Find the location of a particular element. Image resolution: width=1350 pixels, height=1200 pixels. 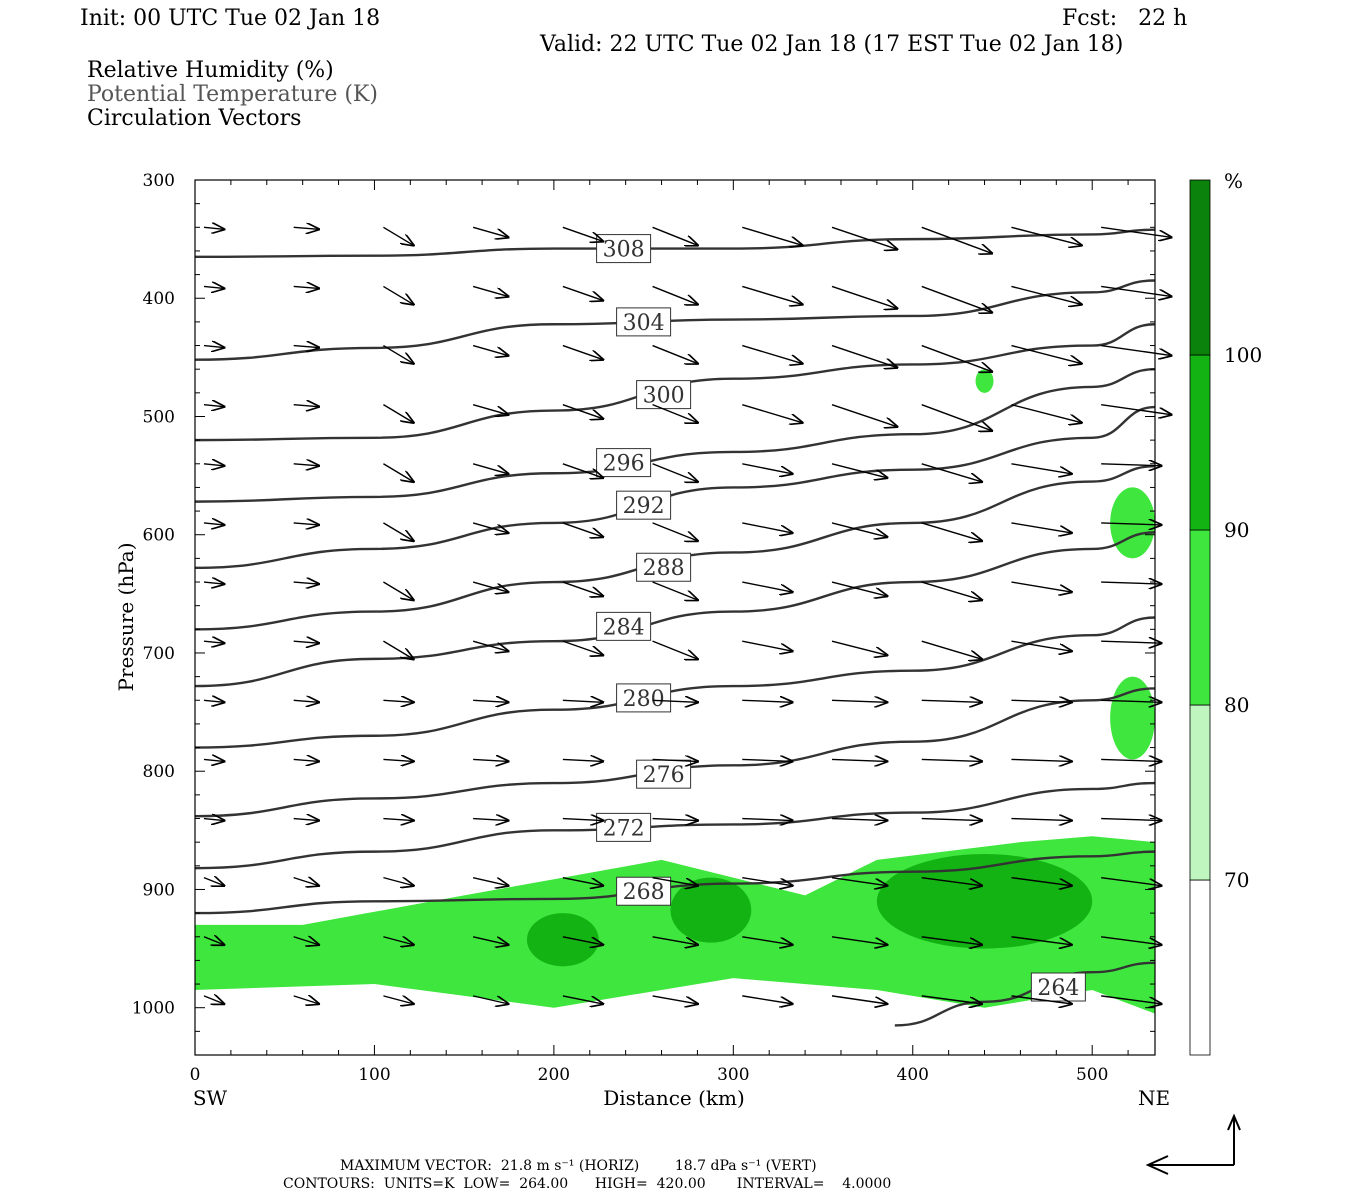

colorbar-unit: % is located at coordinates (1233, 181).